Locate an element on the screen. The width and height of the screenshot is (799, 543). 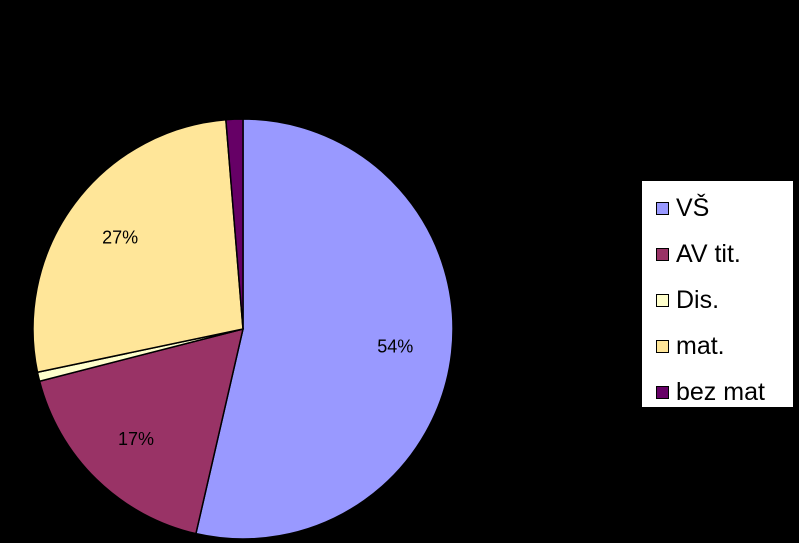
legend-item-mat: mat. is located at coordinates (724, 346).